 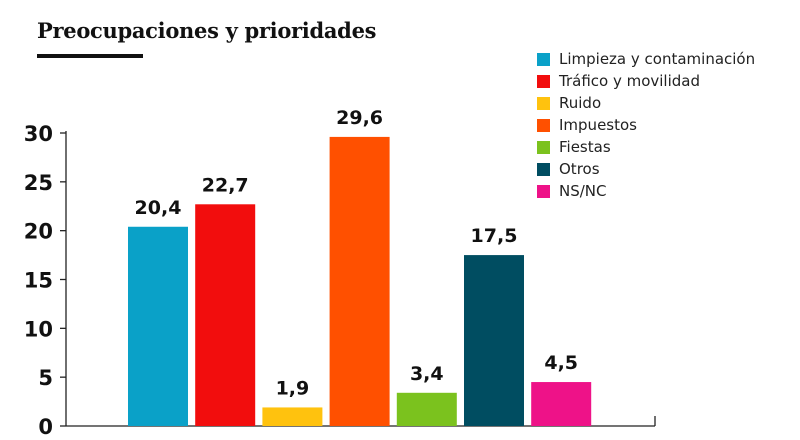 What do you see at coordinates (90, 56) in the screenshot?
I see `title-underline` at bounding box center [90, 56].